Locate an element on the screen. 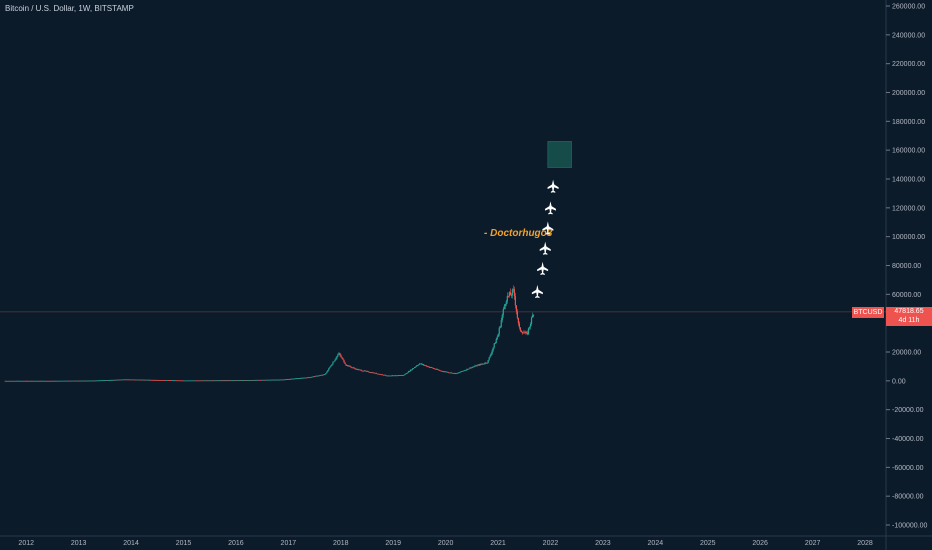 This screenshot has width=932, height=550. y-tick-label: 260000.00 is located at coordinates (908, 7).